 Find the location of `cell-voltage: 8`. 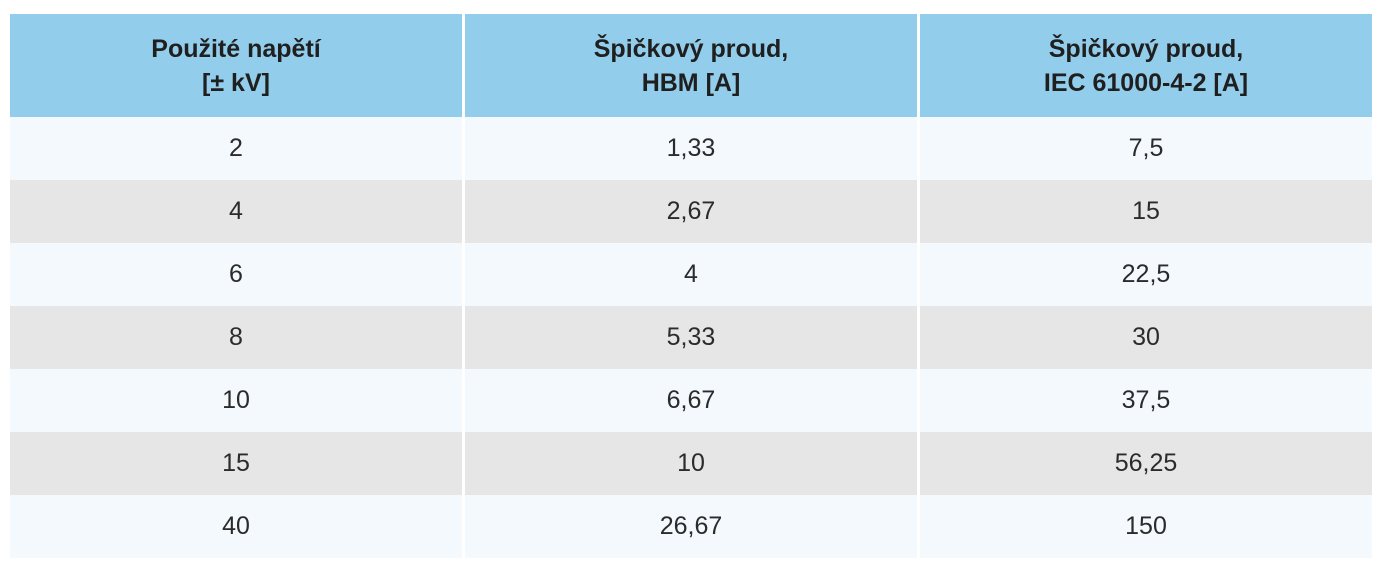

cell-voltage: 8 is located at coordinates (236, 337).